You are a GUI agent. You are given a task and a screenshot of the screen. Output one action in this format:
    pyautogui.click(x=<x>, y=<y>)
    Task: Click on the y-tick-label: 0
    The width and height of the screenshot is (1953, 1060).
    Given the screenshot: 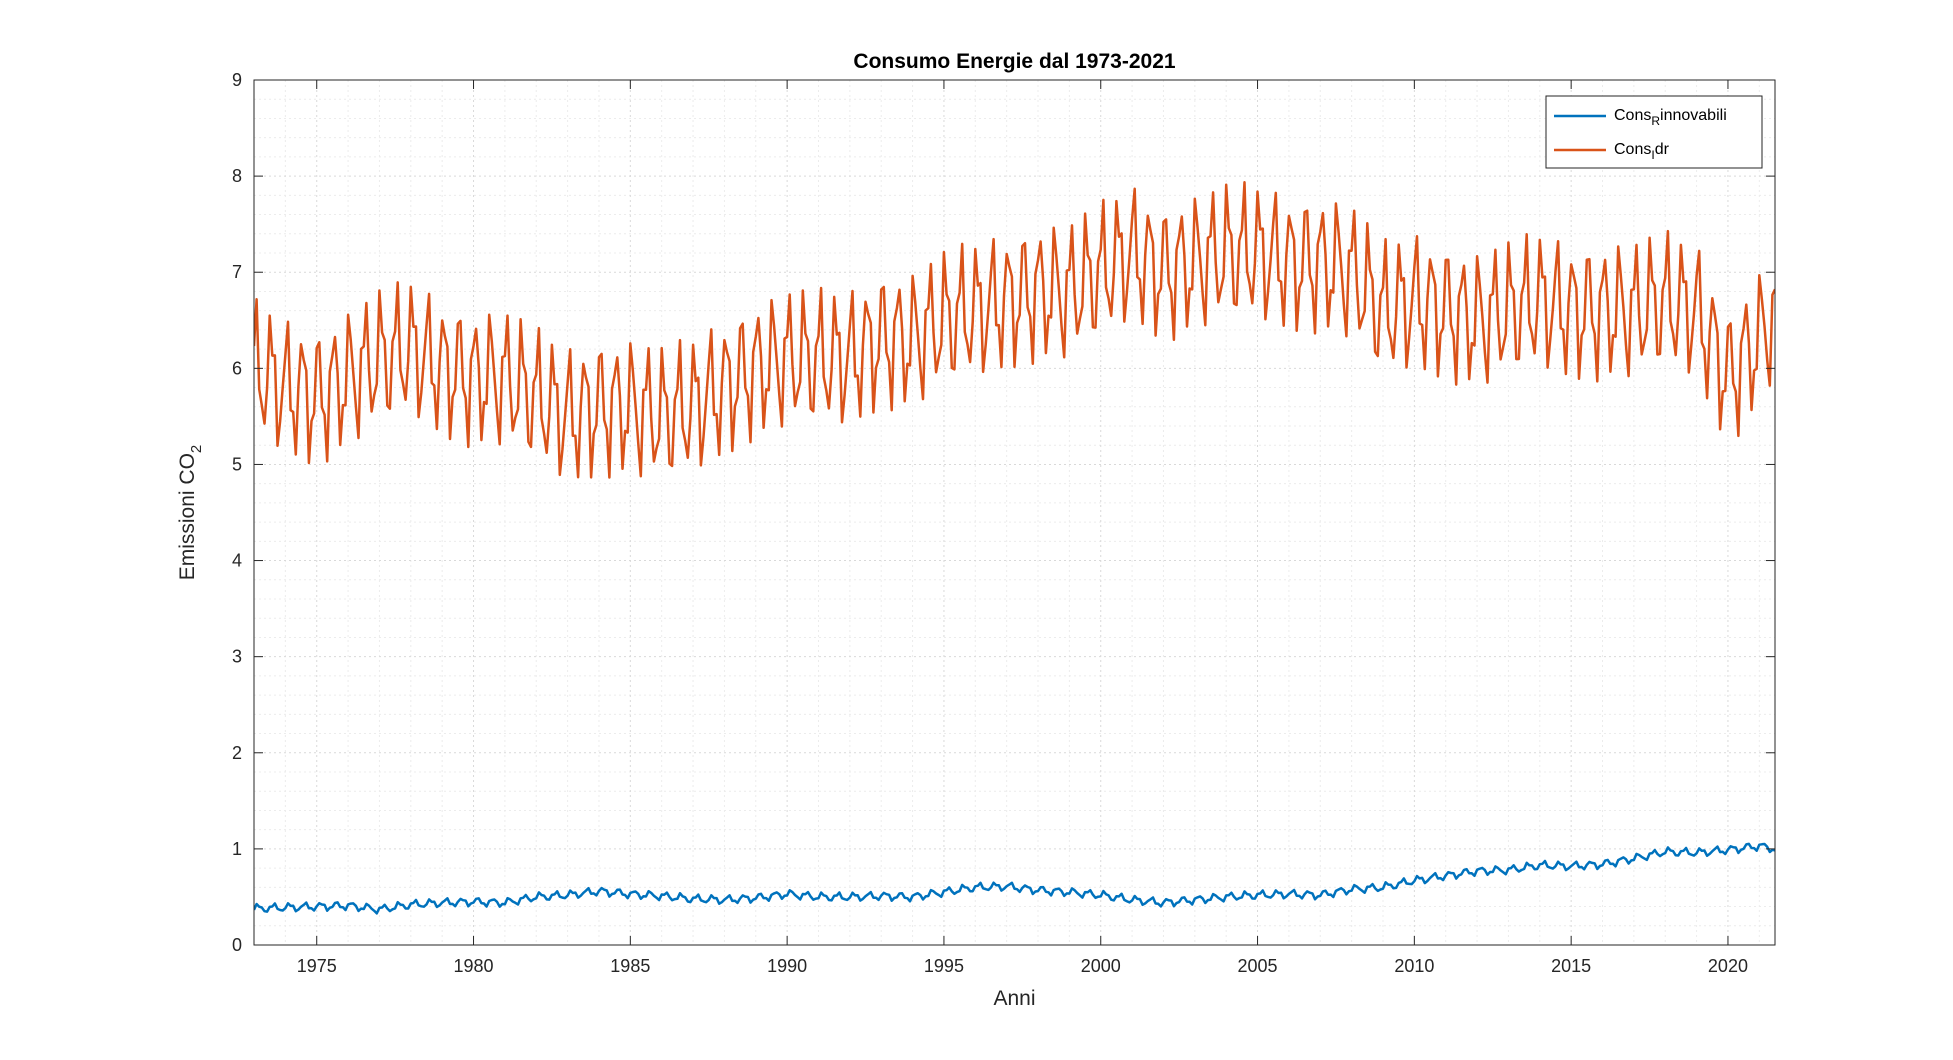 What is the action you would take?
    pyautogui.click(x=237, y=945)
    